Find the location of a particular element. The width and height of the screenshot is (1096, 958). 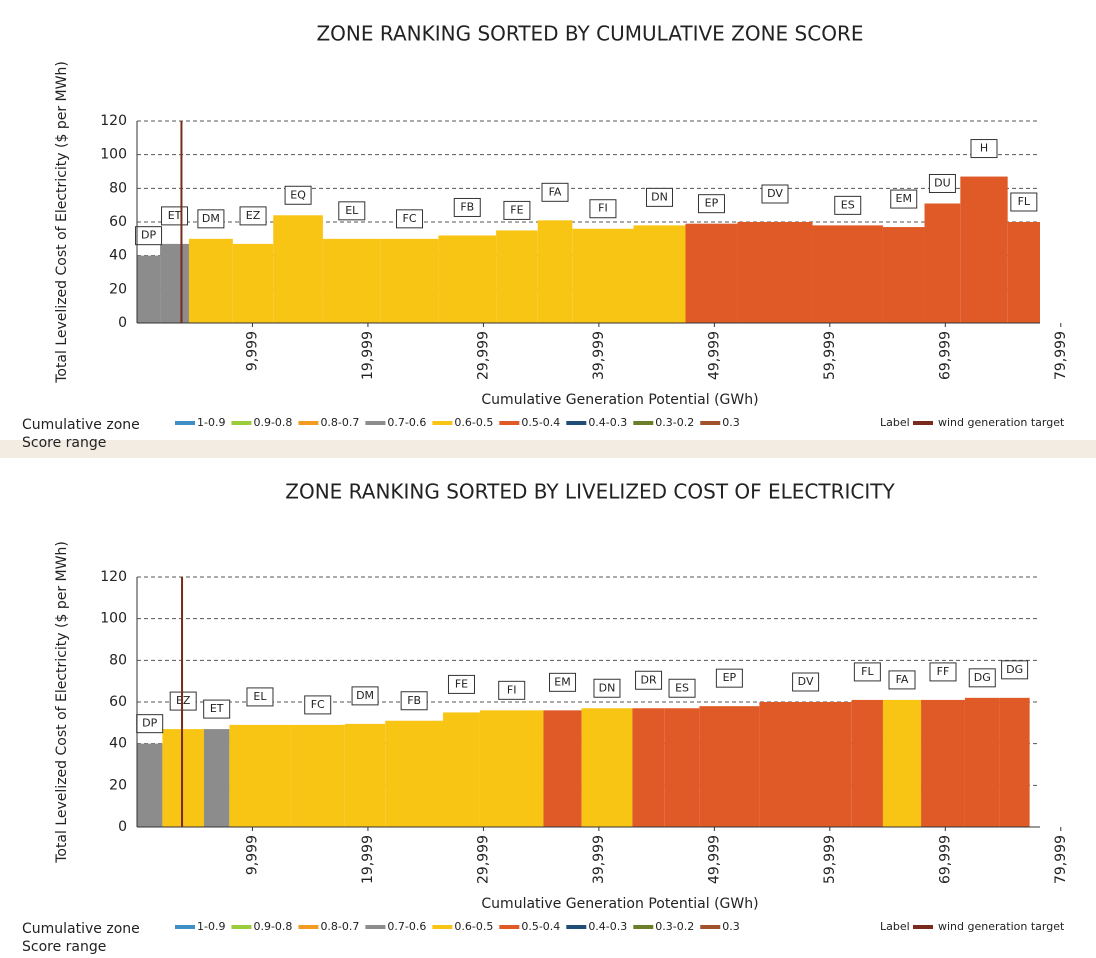

zone-label: DM is located at coordinates (211, 218).